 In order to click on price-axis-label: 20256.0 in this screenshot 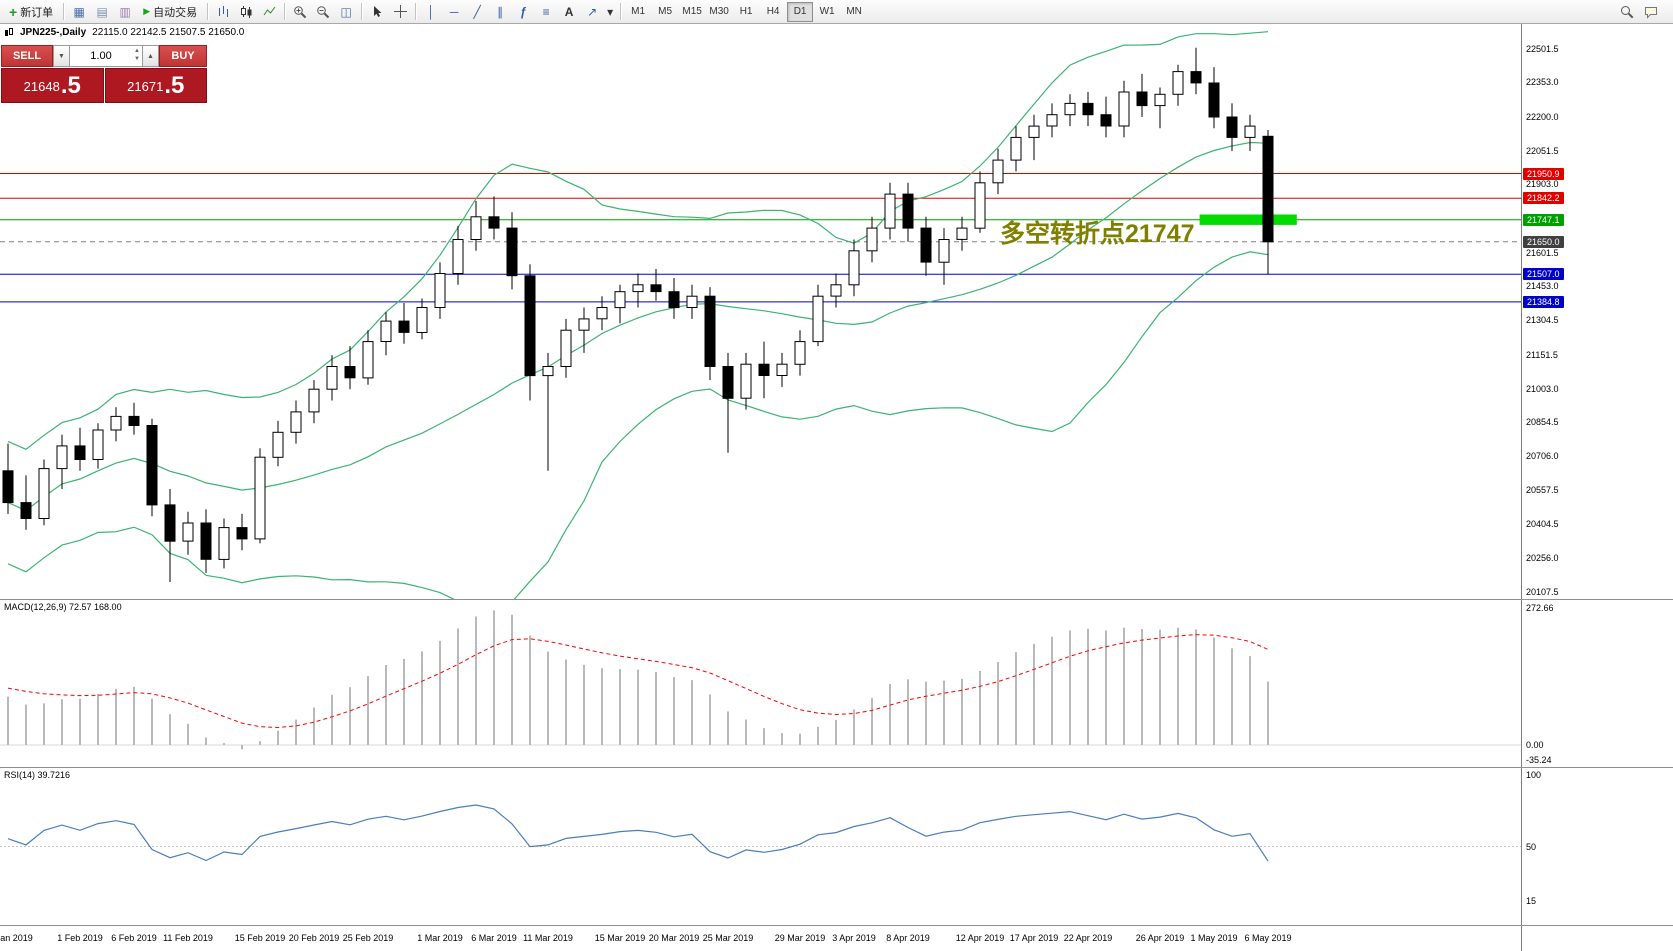, I will do `click(1542, 557)`.